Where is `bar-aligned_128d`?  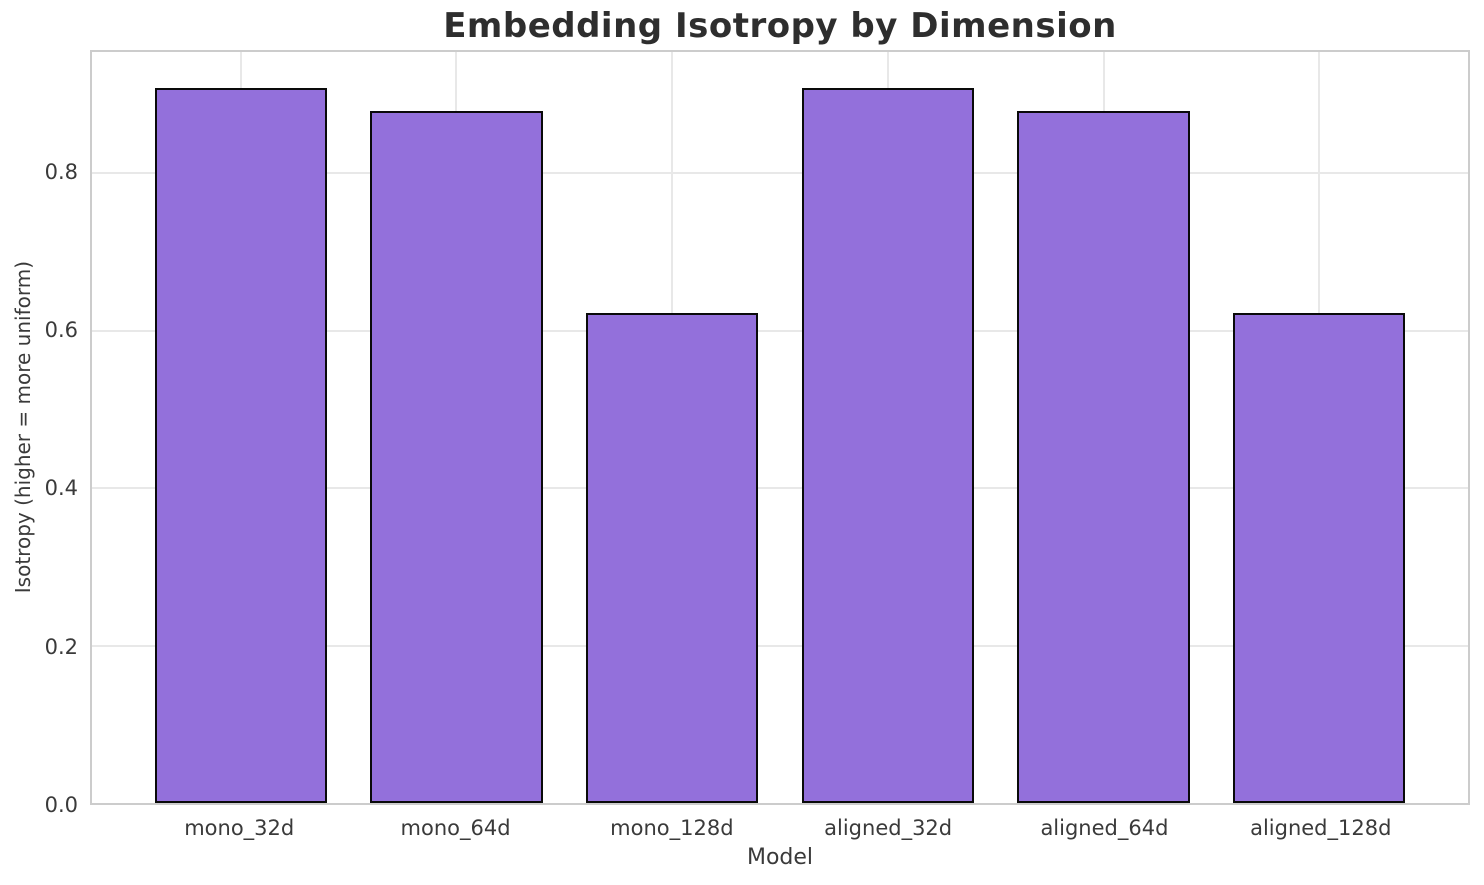 bar-aligned_128d is located at coordinates (1319, 558).